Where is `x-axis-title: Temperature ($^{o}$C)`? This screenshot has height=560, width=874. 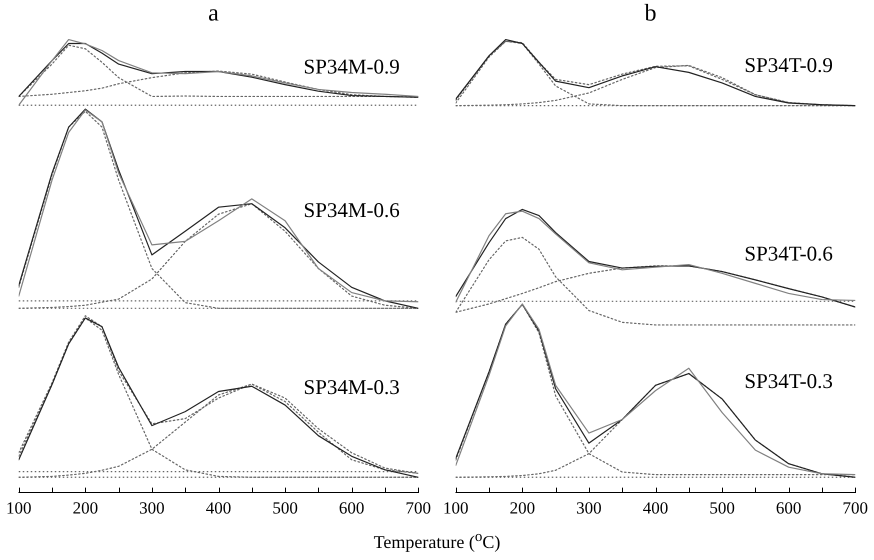
x-axis-title: Temperature ($^{o}$C) is located at coordinates (437, 541).